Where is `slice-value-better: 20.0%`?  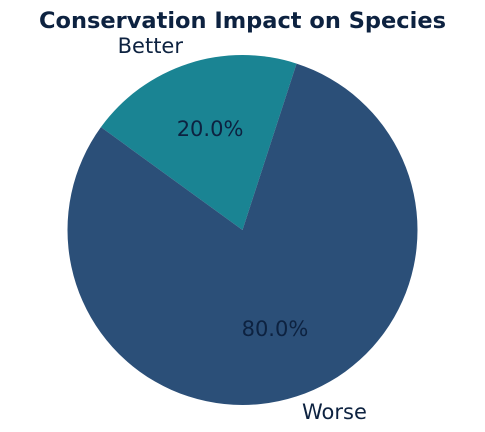 slice-value-better: 20.0% is located at coordinates (210, 129).